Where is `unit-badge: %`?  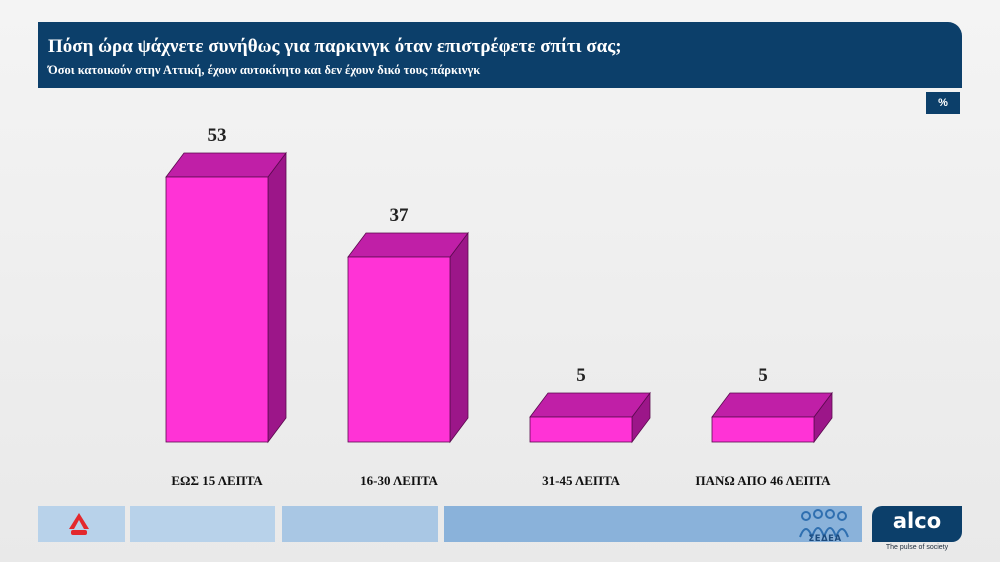
unit-badge: % is located at coordinates (943, 103).